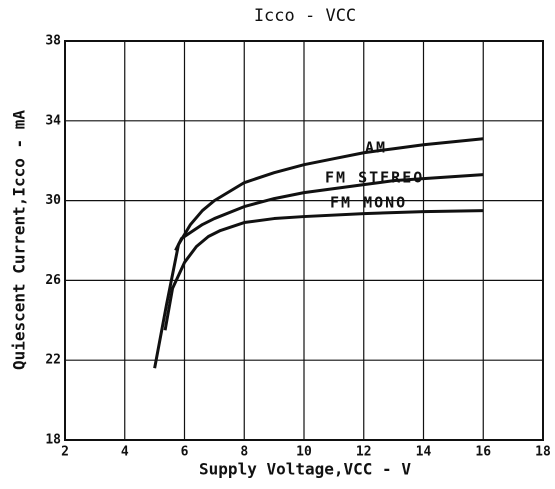 Image resolution: width=555 pixels, height=489 pixels. Describe the element at coordinates (53, 120) in the screenshot. I see `y-tick-label: 34` at that location.